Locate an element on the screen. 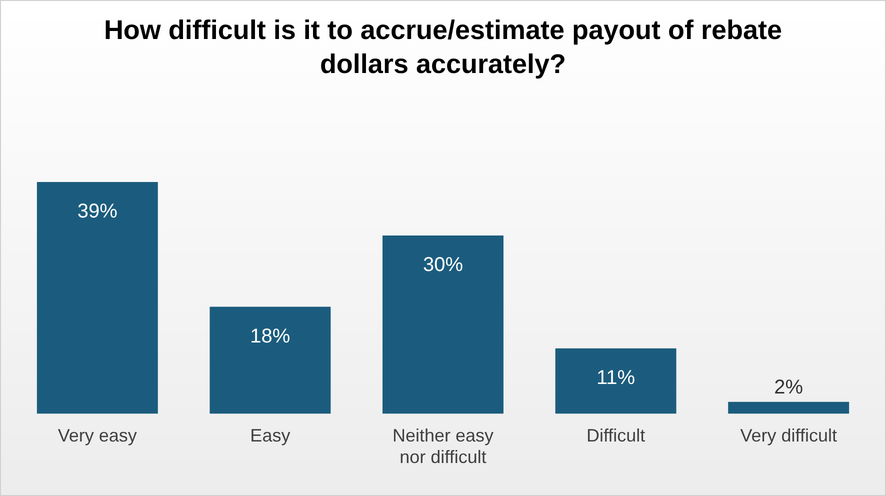  x-tick-label: Very difficult is located at coordinates (788, 436).